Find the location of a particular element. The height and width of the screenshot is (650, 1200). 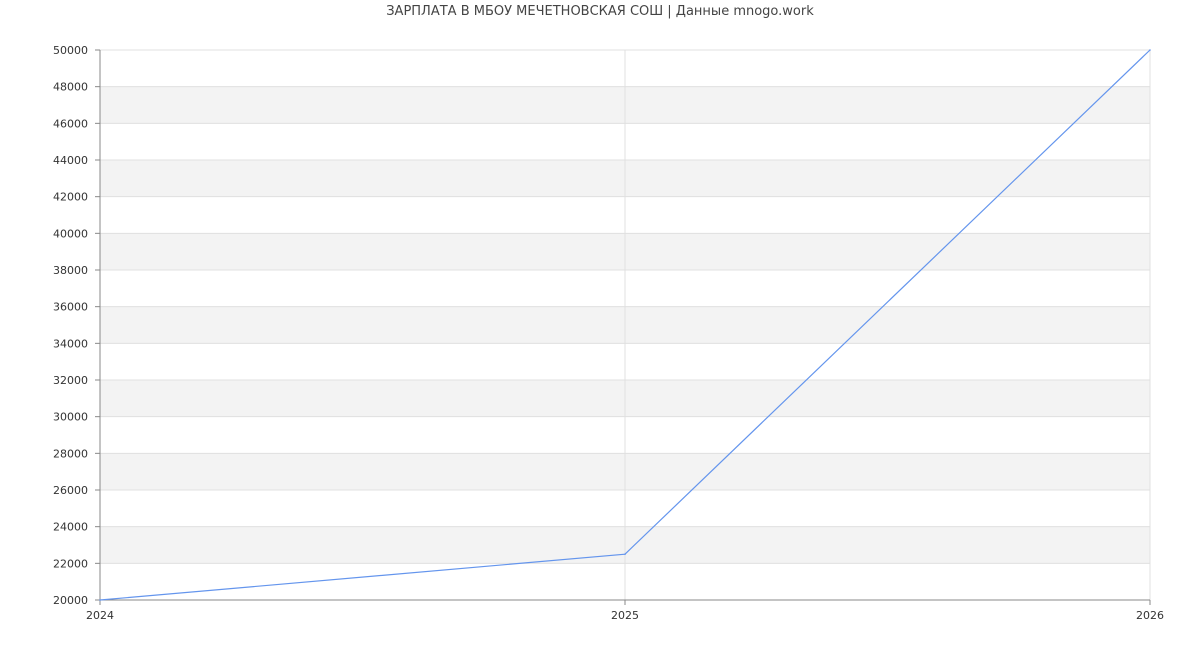

x-tick-label: 2026 is located at coordinates (1150, 615).